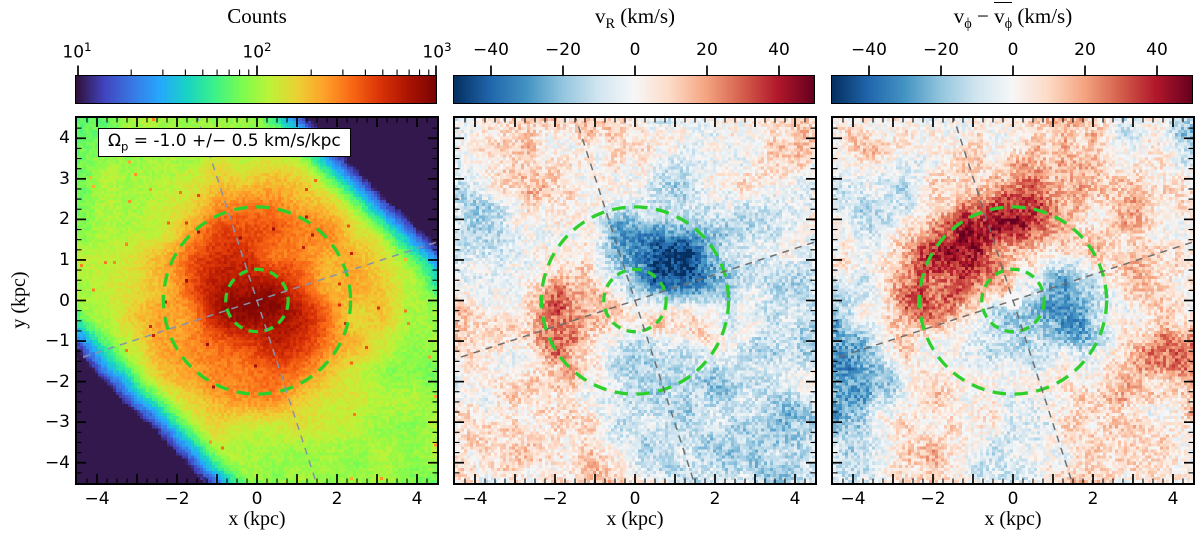  I want to click on vr-title-v: v, so click(600, 16).